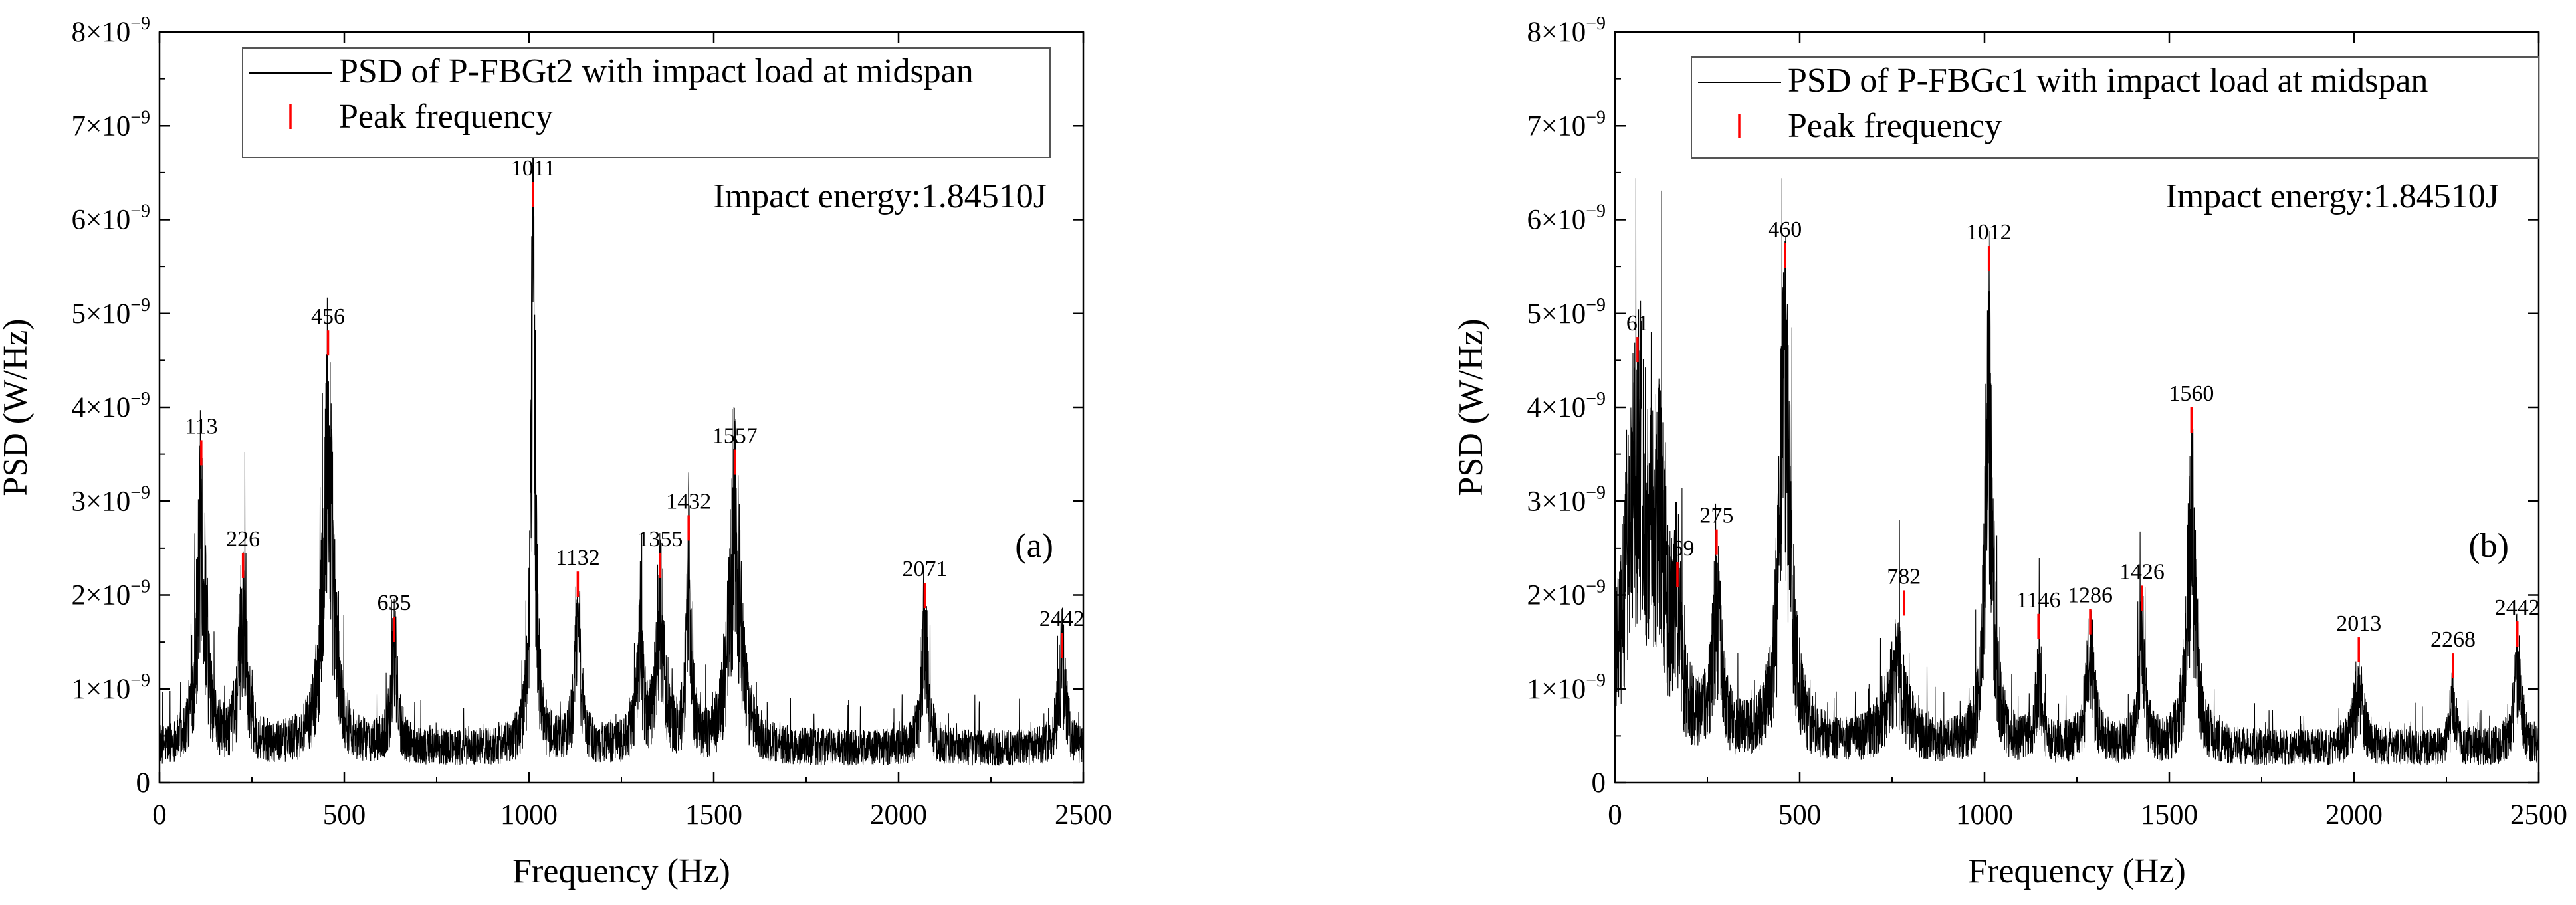  Describe the element at coordinates (2038, 600) in the screenshot. I see `peak-label: 1146` at that location.